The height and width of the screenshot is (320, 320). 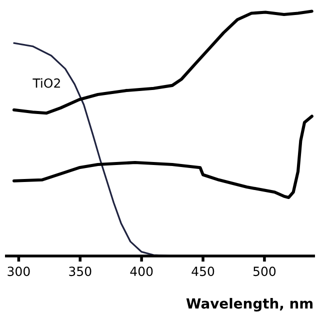 What do you see at coordinates (46, 83) in the screenshot?
I see `series-label: TiO2` at bounding box center [46, 83].